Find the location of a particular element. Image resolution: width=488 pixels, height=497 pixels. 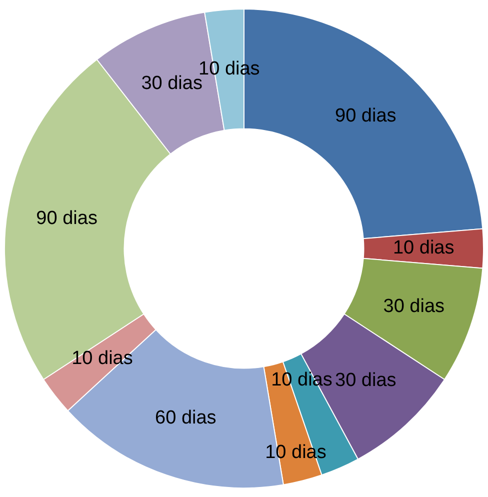

data-label: 60 dias is located at coordinates (185, 418).